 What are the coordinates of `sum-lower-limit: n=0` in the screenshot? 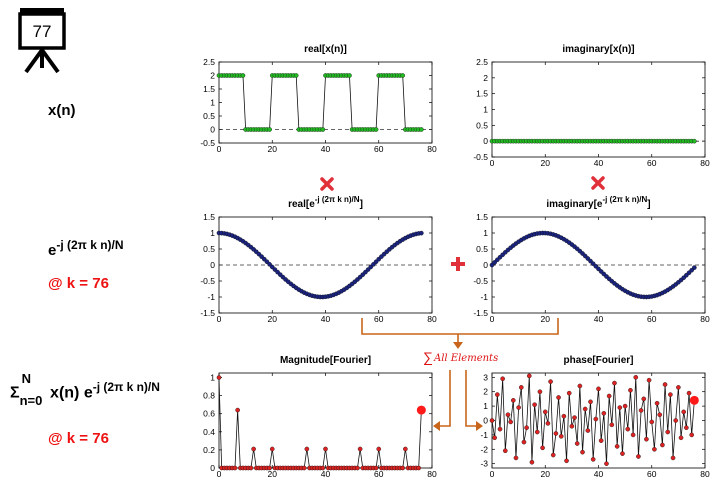 It's located at (31, 401).